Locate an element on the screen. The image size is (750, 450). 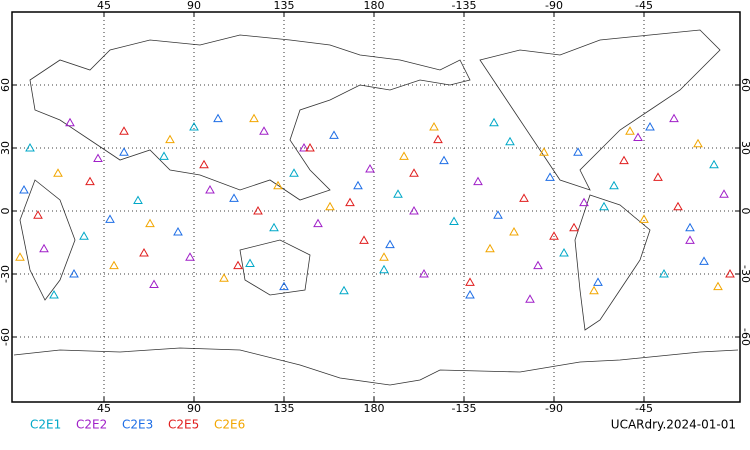
legend-entry: C2E3 is located at coordinates (137, 425).